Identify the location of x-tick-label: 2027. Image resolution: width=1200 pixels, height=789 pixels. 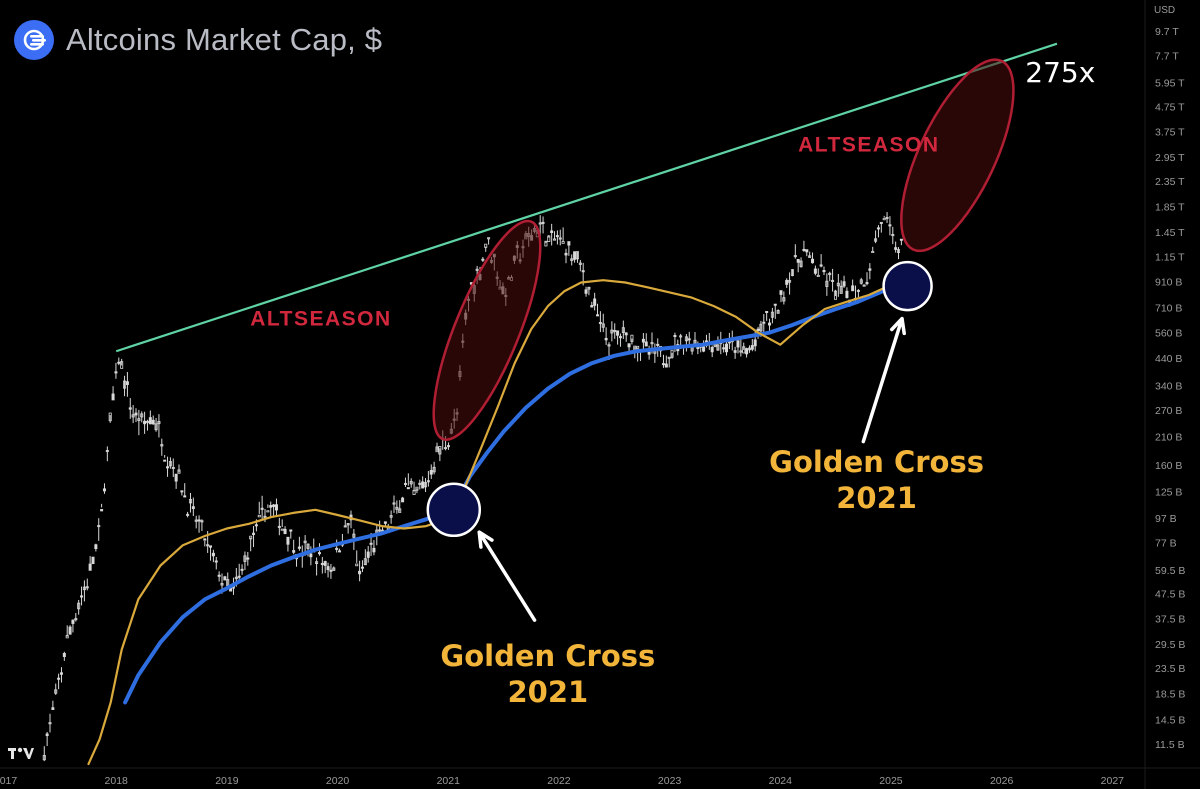
(1113, 781).